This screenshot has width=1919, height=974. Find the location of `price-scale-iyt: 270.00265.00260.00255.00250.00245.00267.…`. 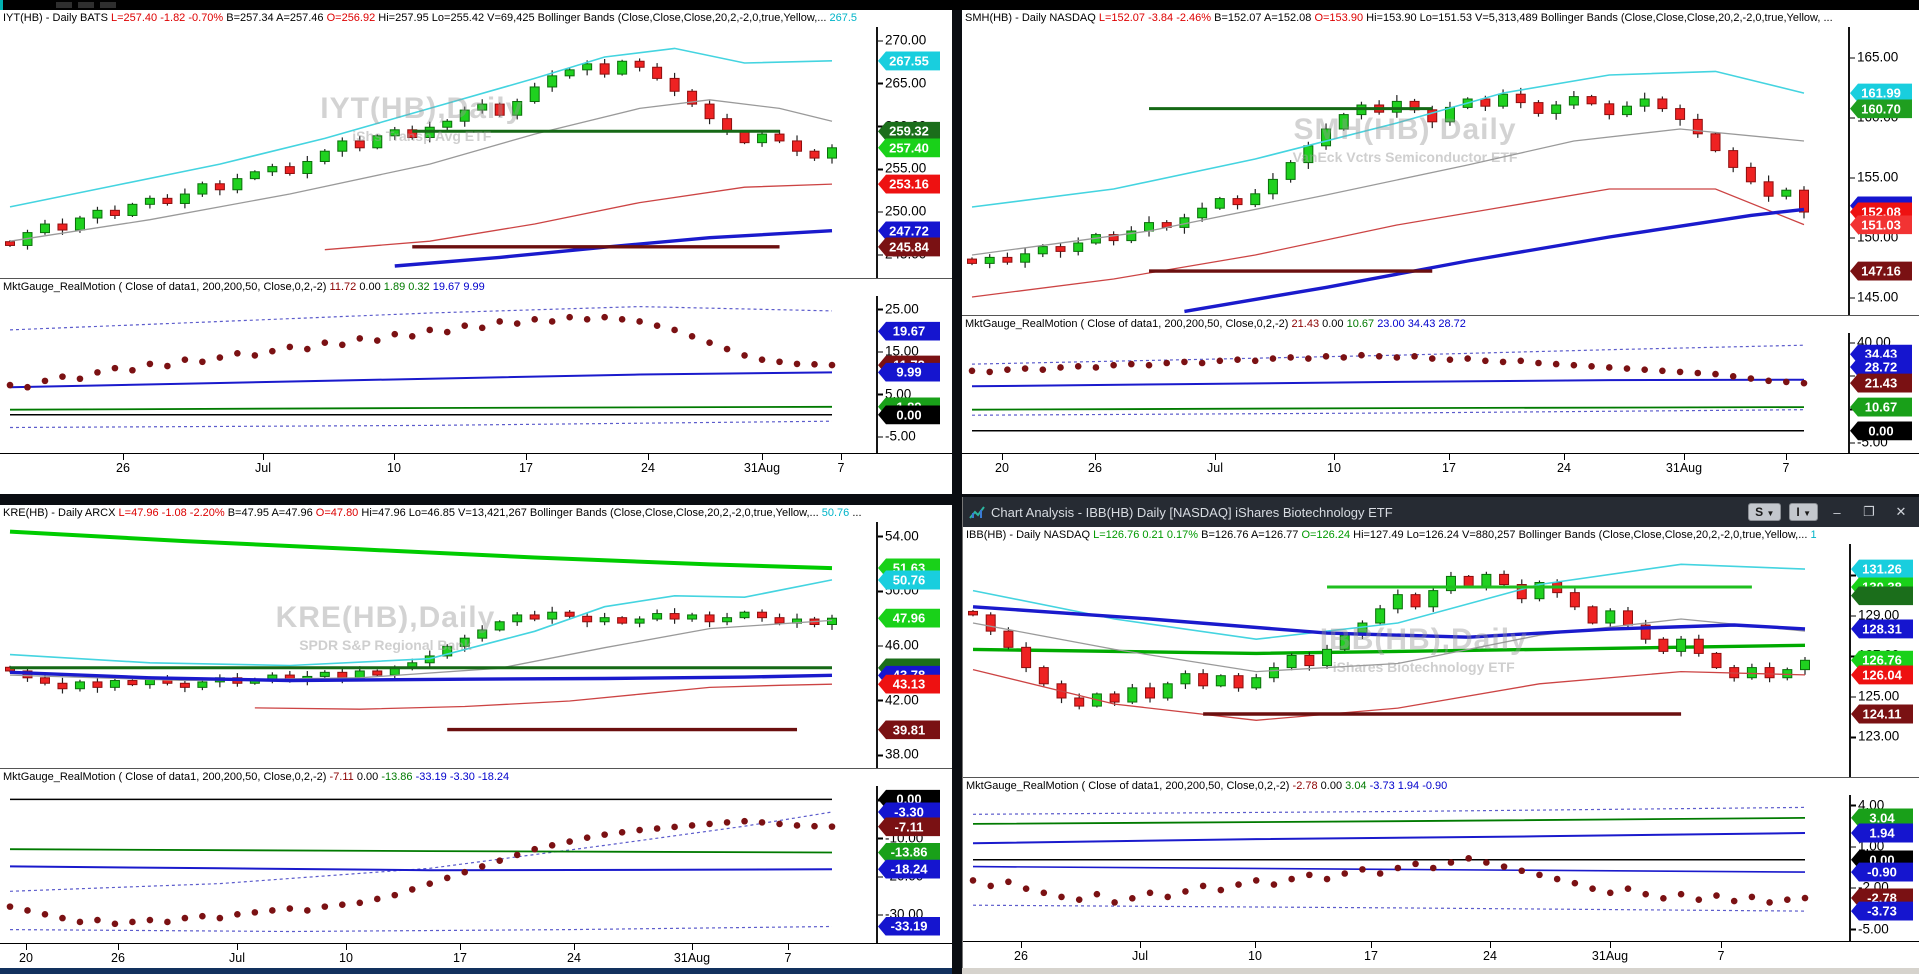

price-scale-iyt: 270.00265.00260.00255.00250.00245.00267.… is located at coordinates (914, 152).